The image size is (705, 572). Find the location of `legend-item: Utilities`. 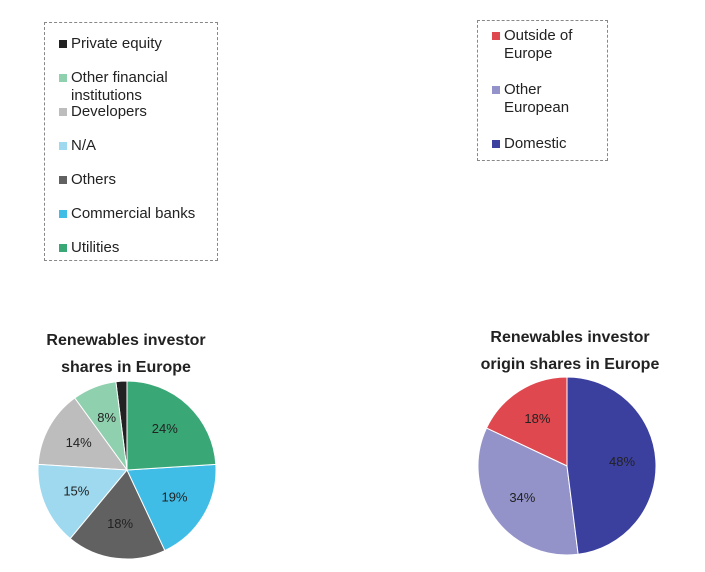

legend-item: Utilities is located at coordinates (129, 248).